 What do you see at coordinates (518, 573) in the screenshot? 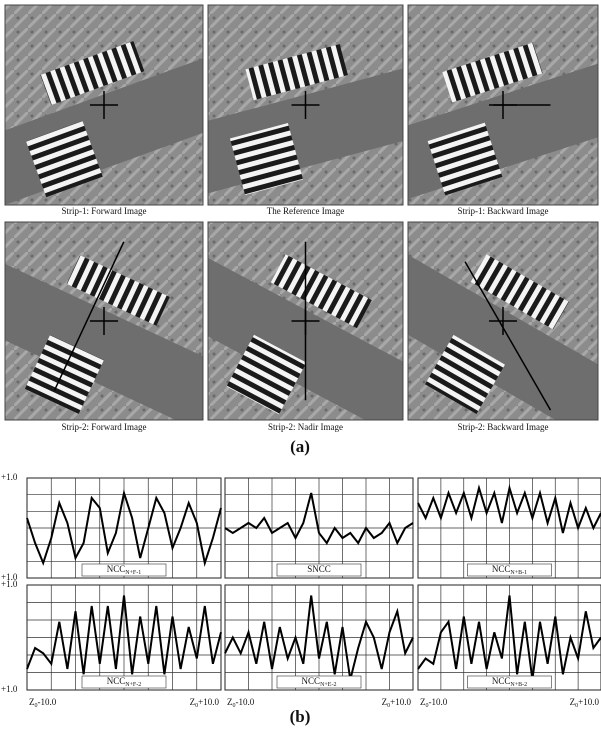
I see `curve-label-sub: N+B-1` at bounding box center [518, 573].